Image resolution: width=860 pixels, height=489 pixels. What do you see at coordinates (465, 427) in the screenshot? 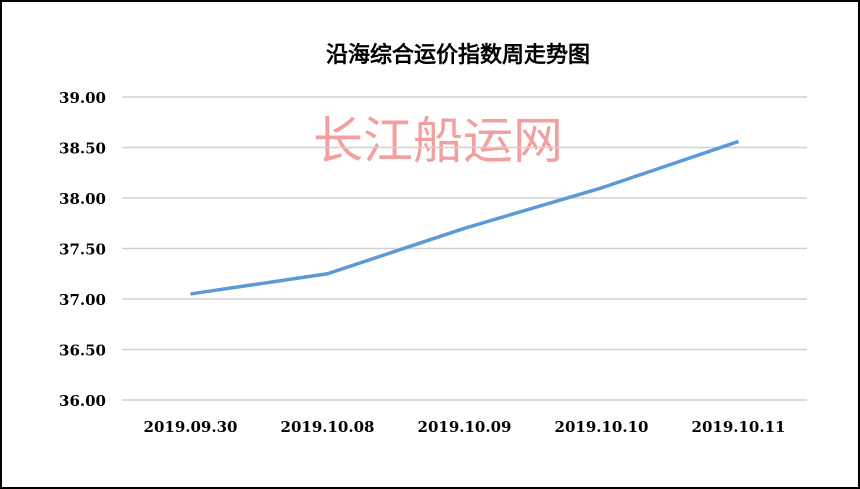
I see `x-tick-label: 2019.10.09` at bounding box center [465, 427].